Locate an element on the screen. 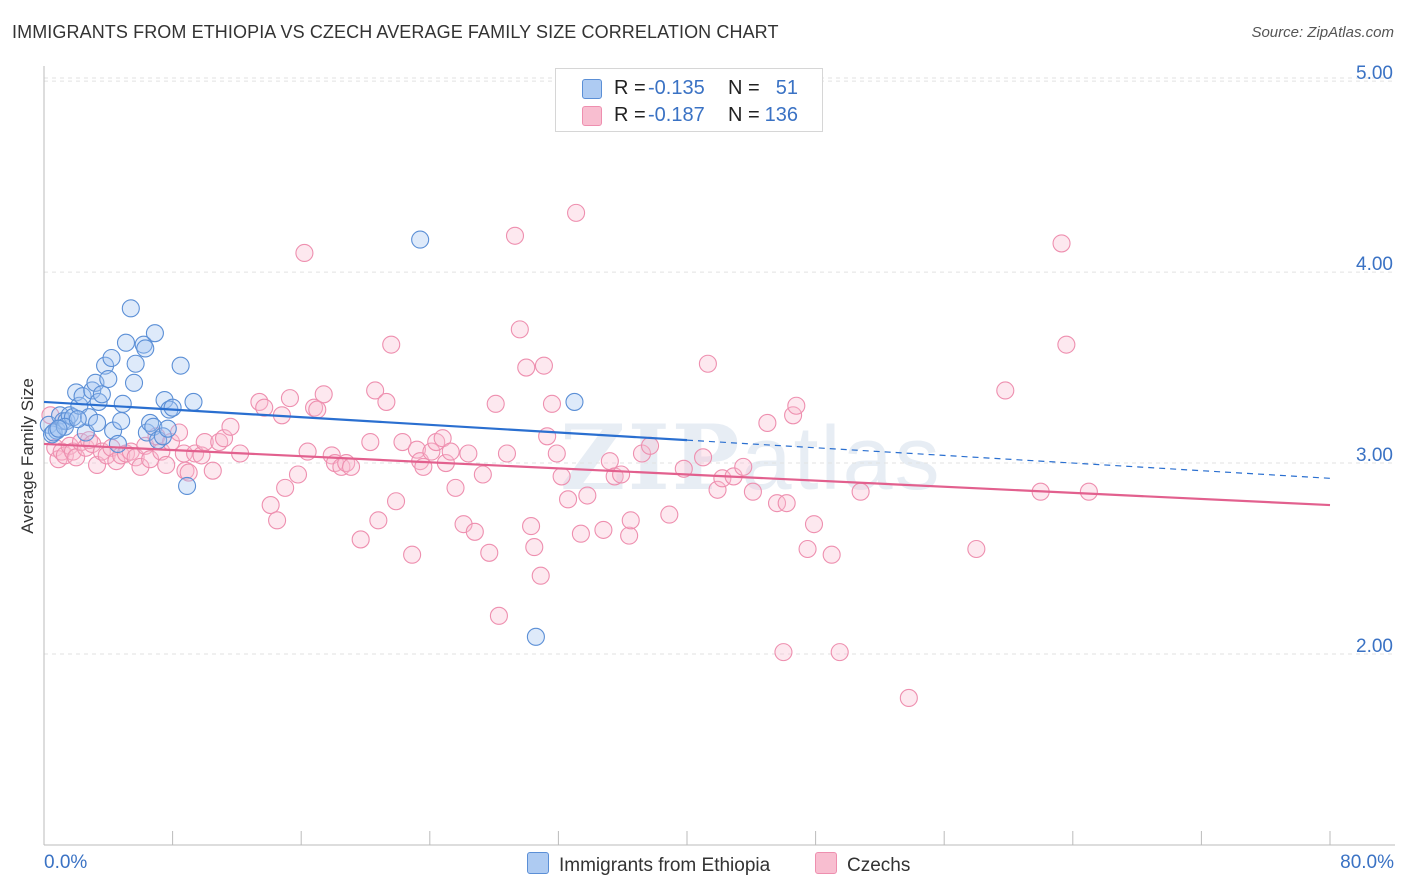  y-axis-label: Average Family Size is located at coordinates (27, 456).